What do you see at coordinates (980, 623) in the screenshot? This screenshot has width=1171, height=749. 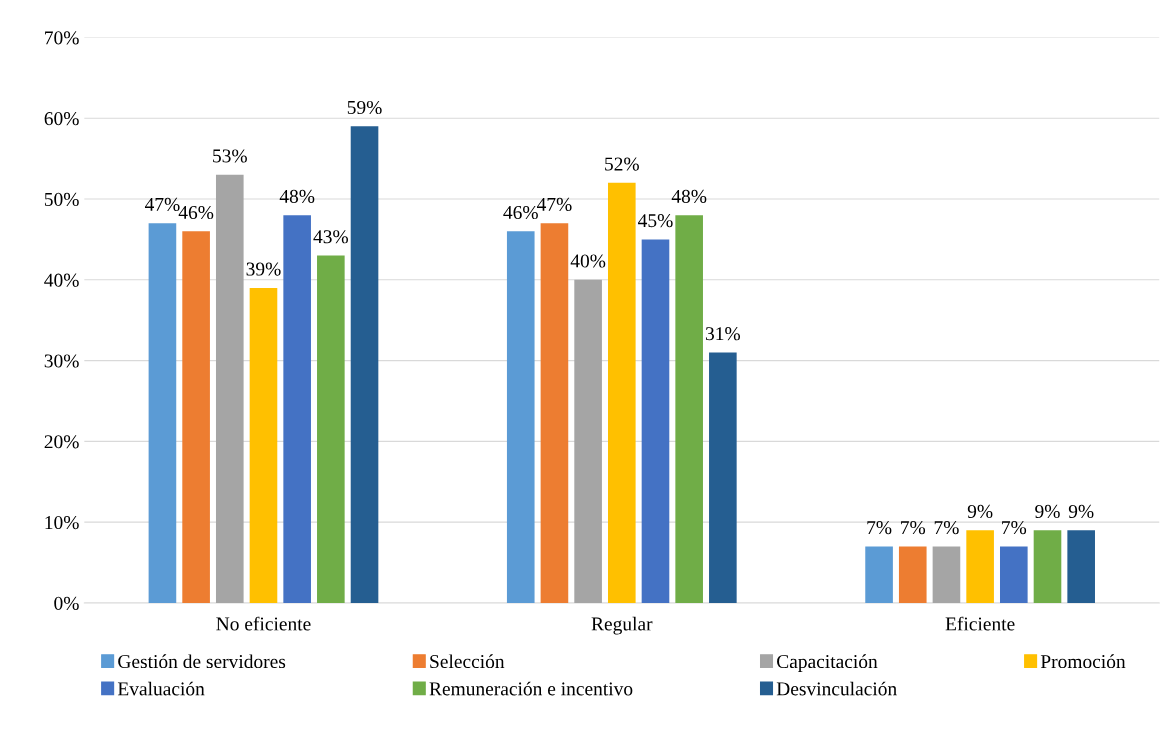 I see `x-tick-label: Eficiente` at bounding box center [980, 623].